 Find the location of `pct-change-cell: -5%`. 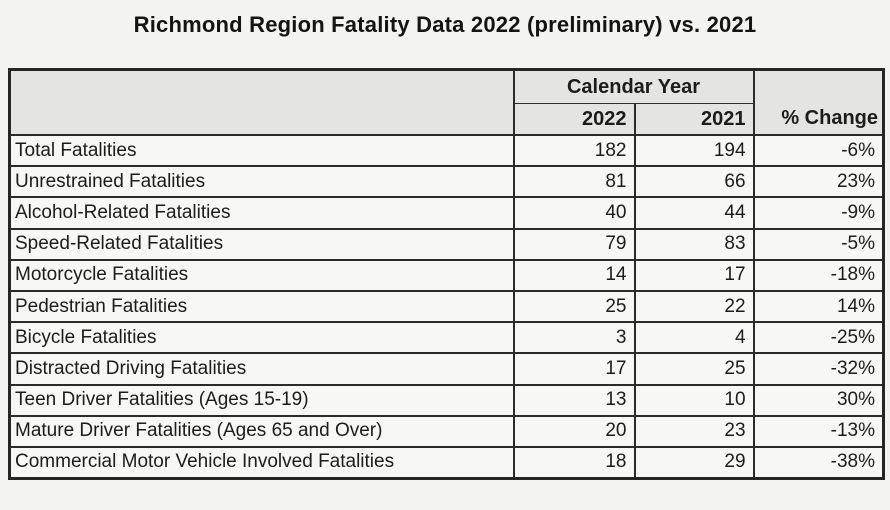

pct-change-cell: -5% is located at coordinates (818, 244).